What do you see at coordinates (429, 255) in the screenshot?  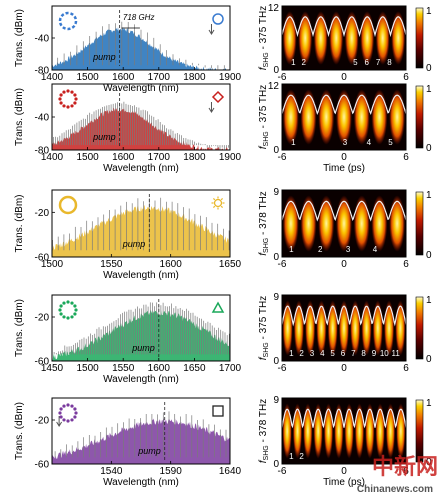 I see `colorbar-tick-bottom-3: 0` at bounding box center [429, 255].